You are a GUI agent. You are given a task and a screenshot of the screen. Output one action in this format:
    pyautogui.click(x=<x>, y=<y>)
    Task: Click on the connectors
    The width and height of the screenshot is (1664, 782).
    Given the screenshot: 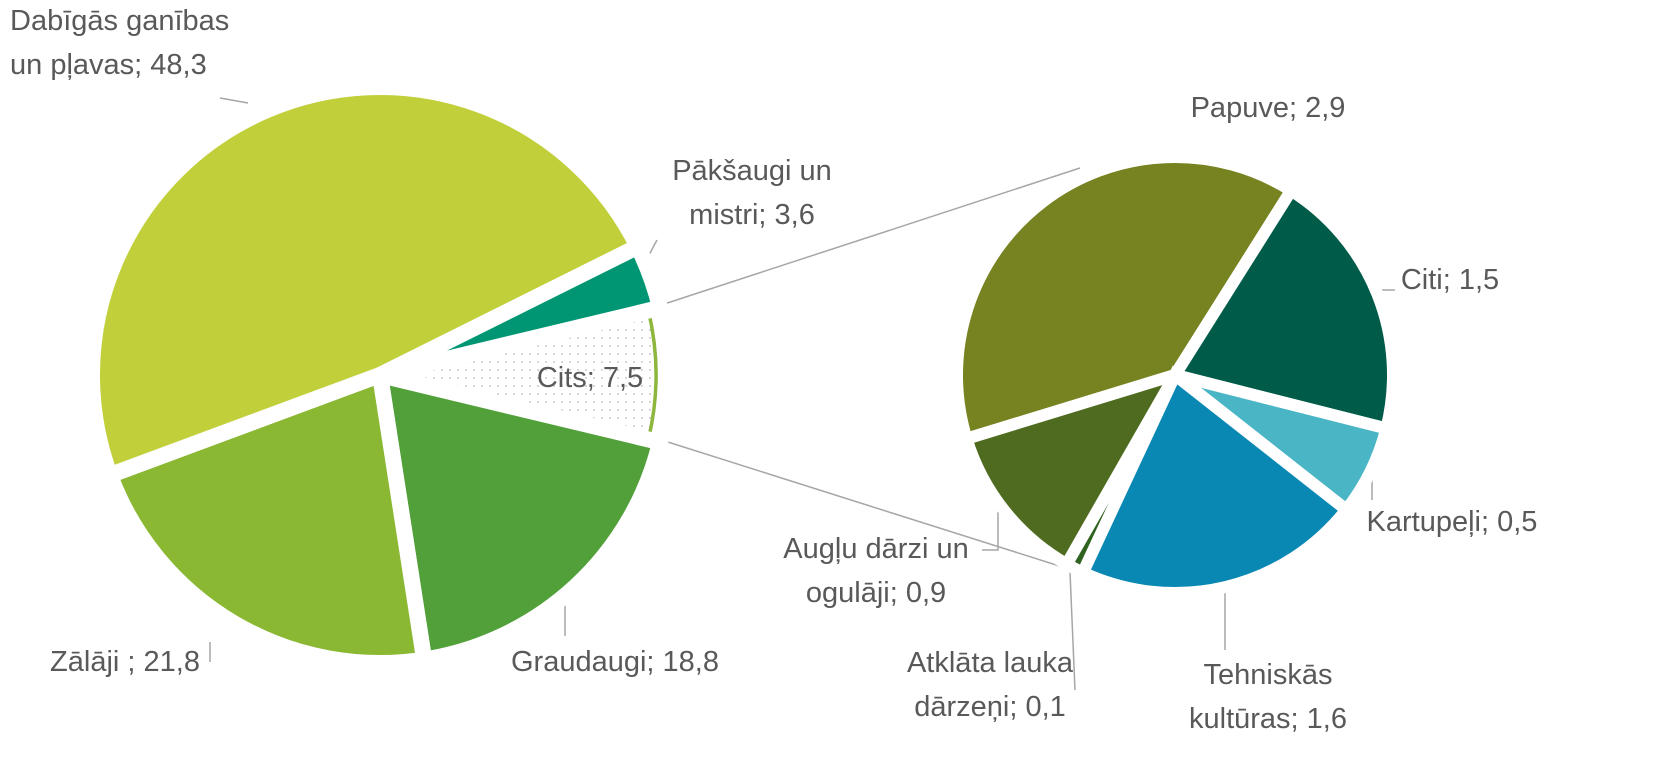 What is the action you would take?
    pyautogui.click(x=866, y=369)
    